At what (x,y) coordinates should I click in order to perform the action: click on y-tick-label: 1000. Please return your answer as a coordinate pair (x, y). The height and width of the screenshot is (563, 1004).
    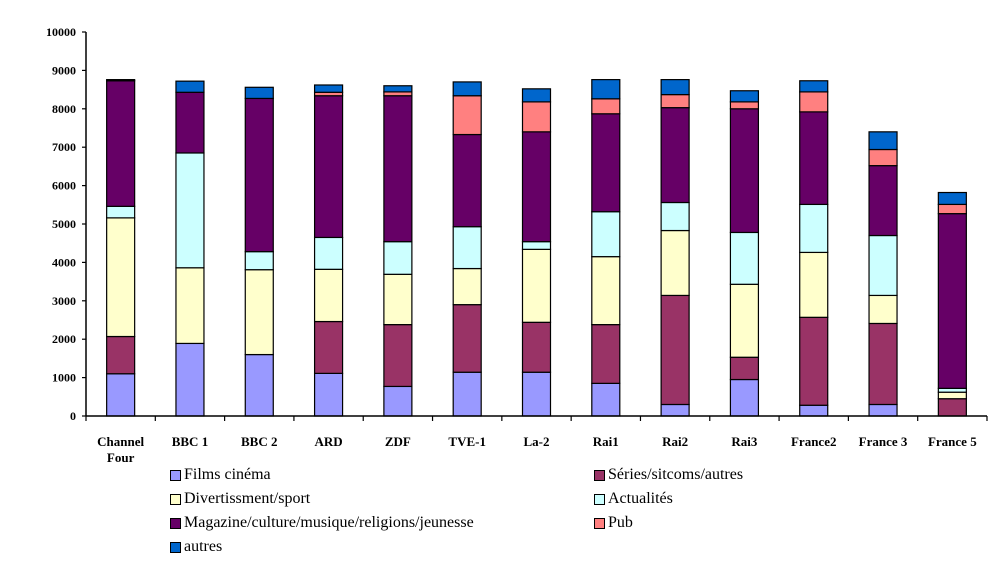
    Looking at the image, I should click on (64, 378).